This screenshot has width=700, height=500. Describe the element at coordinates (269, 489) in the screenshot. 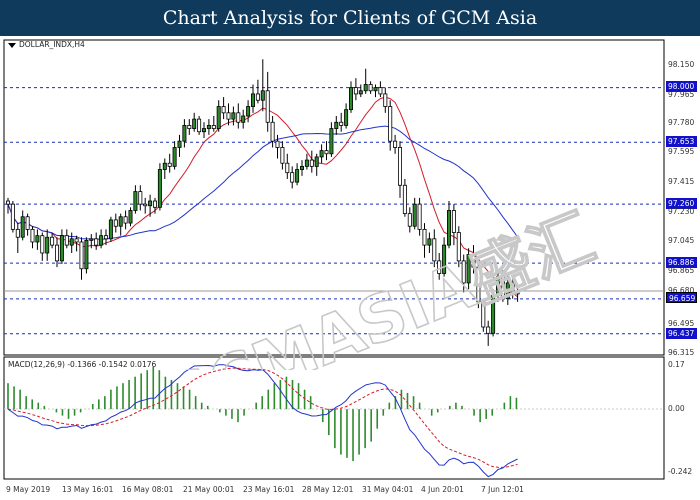

I see `date-label: 23 May 16:01` at that location.